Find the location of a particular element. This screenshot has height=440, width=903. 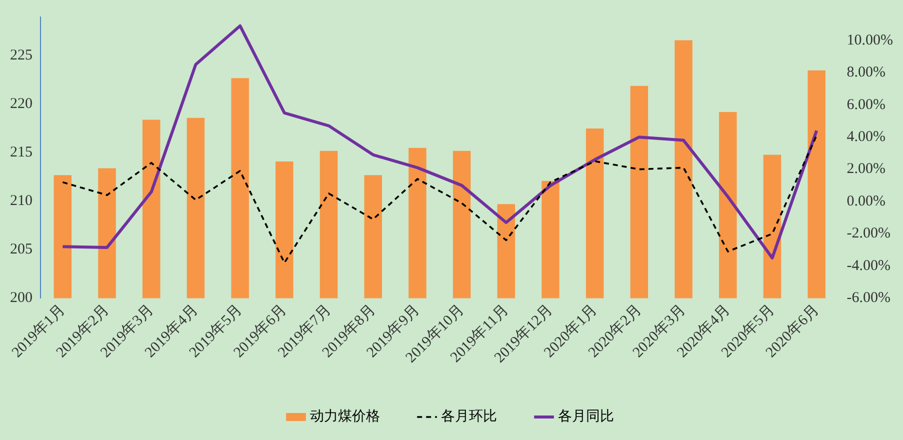

y-tick-label: 220 is located at coordinates (21, 104).